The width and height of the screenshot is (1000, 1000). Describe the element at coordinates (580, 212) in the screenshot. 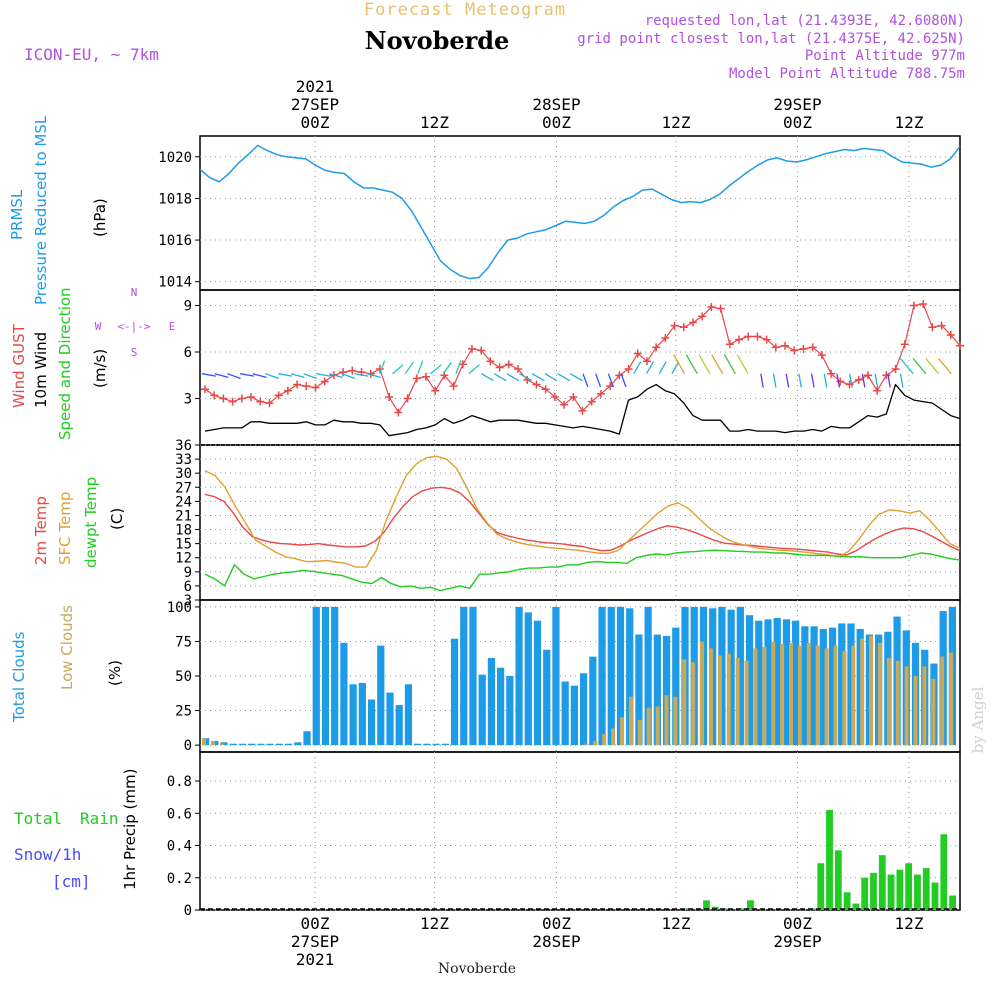

I see `pressure-series` at that location.